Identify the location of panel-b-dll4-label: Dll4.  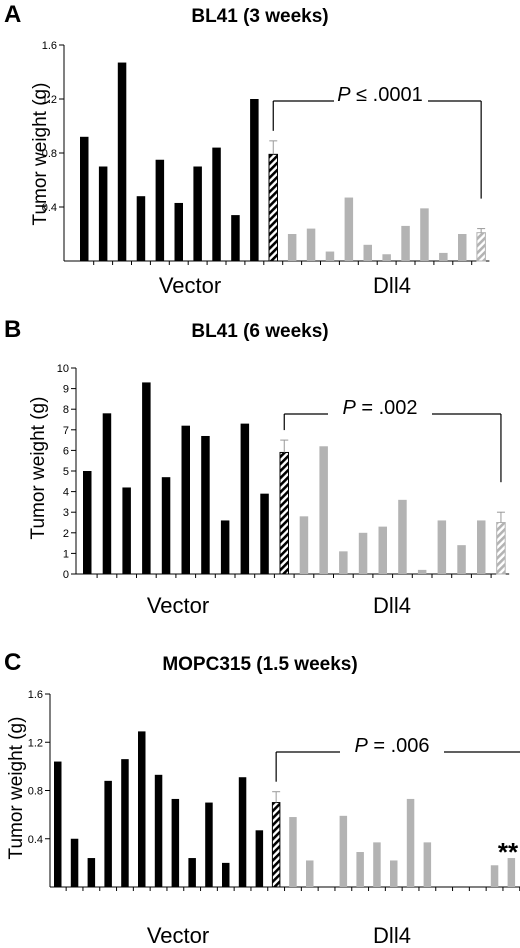
(392, 605).